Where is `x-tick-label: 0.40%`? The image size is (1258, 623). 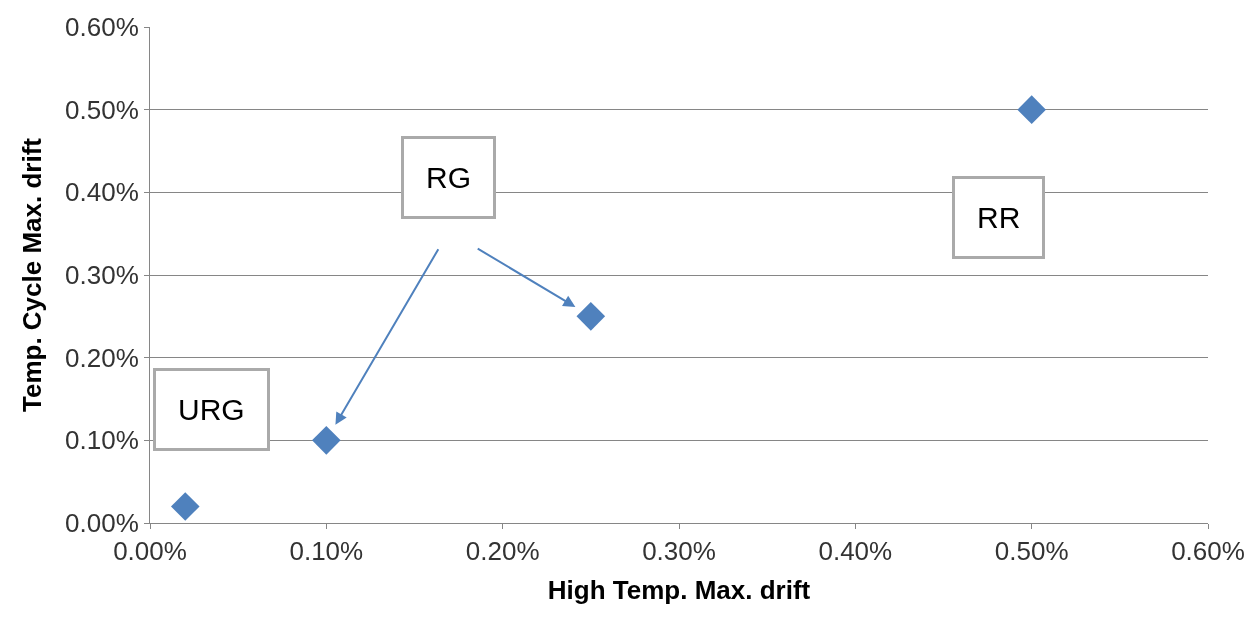
x-tick-label: 0.40% is located at coordinates (855, 551).